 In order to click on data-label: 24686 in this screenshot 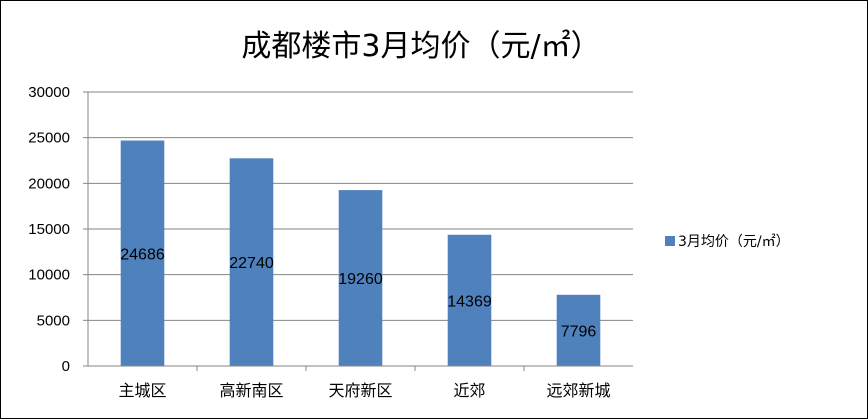, I will do `click(142, 254)`.